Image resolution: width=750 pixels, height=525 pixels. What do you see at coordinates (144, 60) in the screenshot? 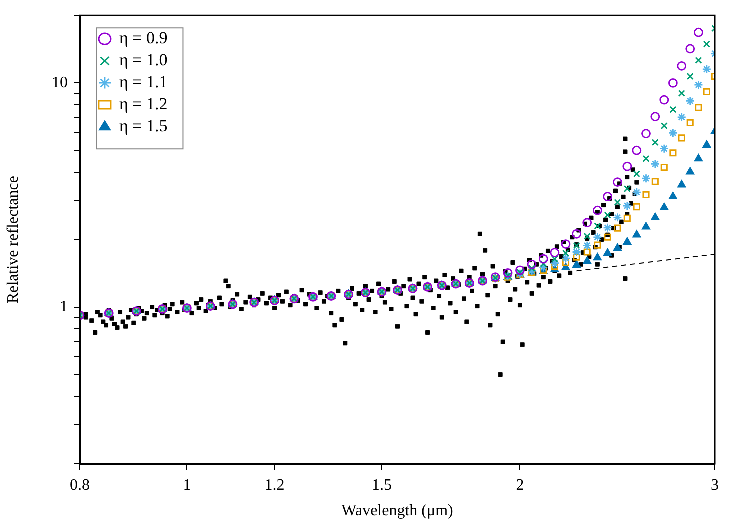
I see `legend-label: η = 1.0` at bounding box center [144, 60].